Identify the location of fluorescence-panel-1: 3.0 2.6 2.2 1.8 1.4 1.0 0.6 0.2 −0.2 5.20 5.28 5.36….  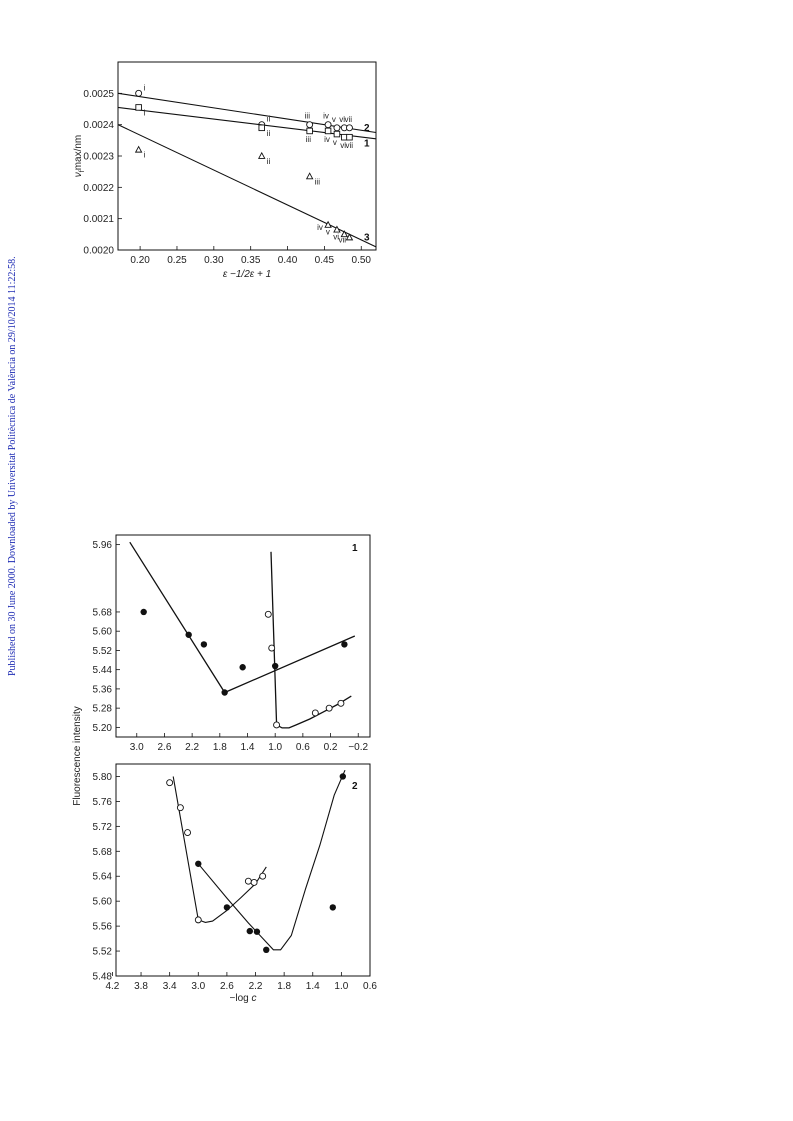
(232, 643).